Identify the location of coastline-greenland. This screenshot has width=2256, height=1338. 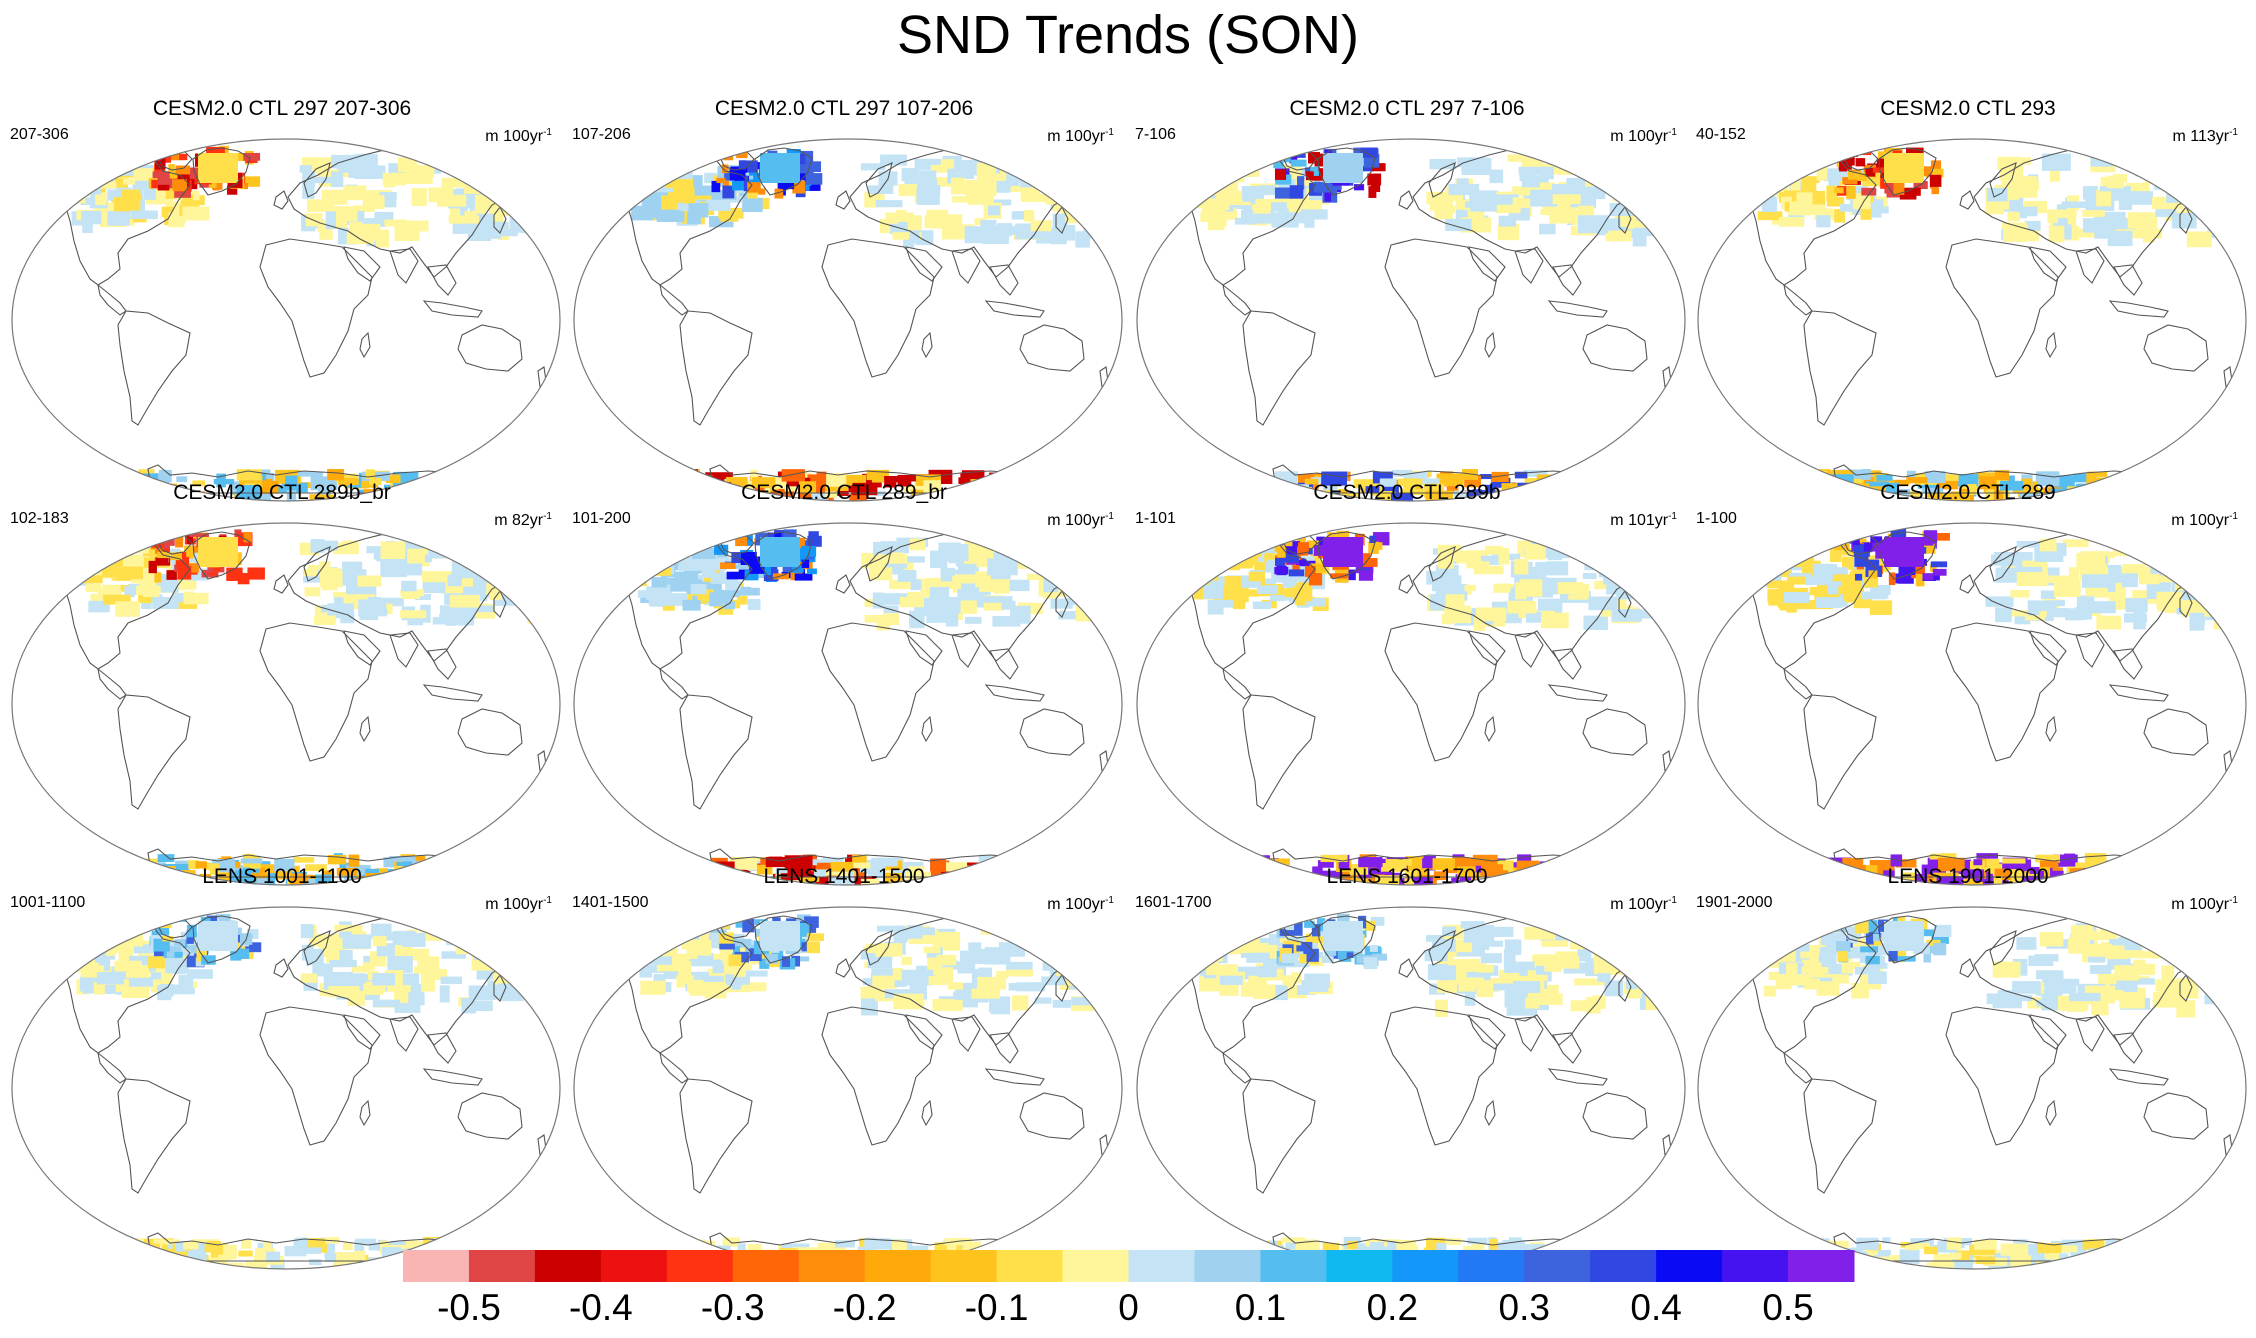
(1346, 555).